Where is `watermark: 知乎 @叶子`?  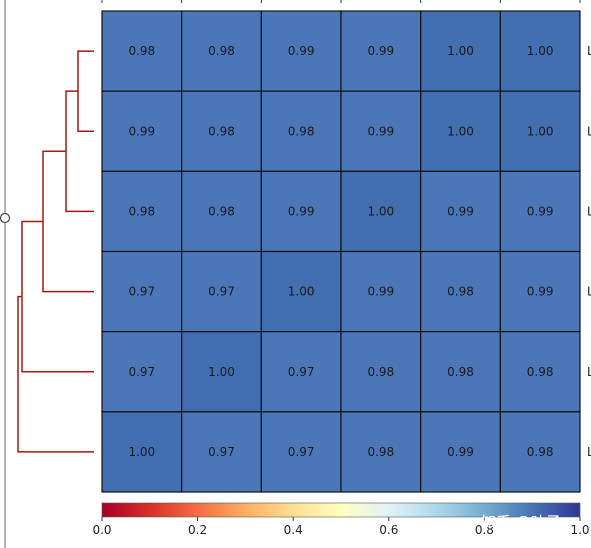 watermark: 知乎 @叶子 is located at coordinates (521, 522).